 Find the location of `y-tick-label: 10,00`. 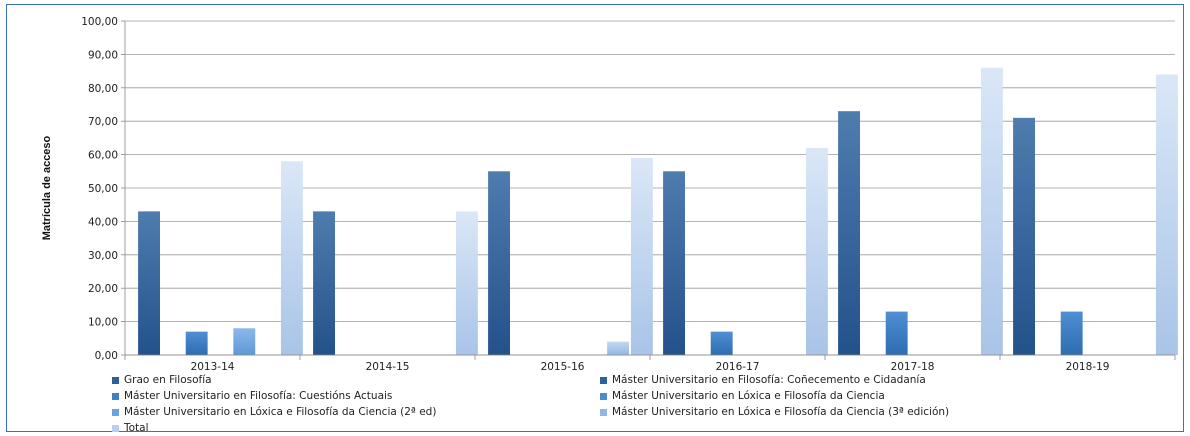

y-tick-label: 10,00 is located at coordinates (103, 323).